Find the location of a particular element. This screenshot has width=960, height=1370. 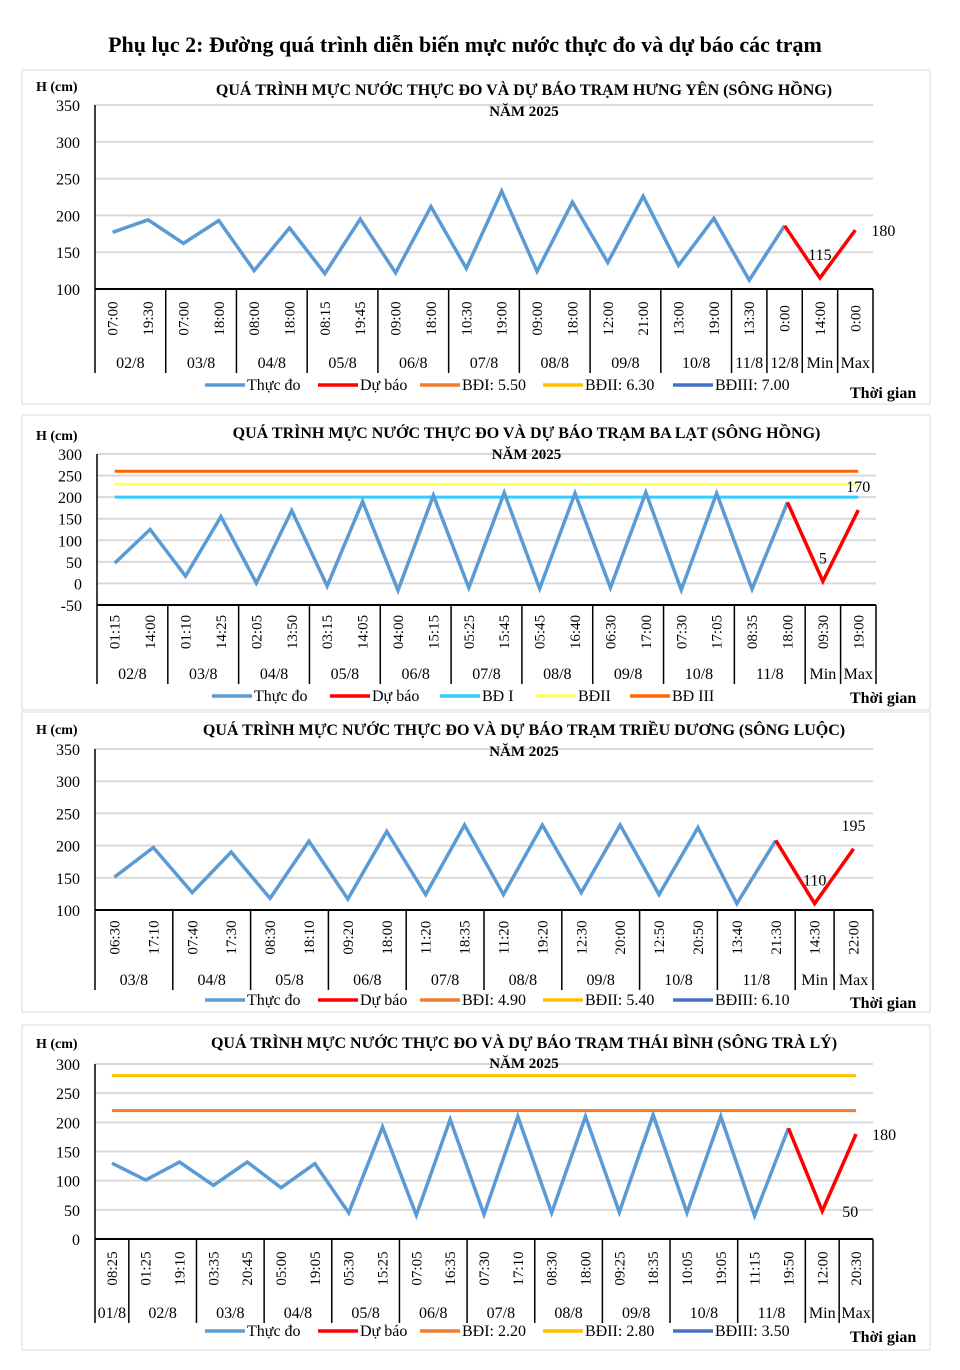

legend-label: BĐII is located at coordinates (594, 696).